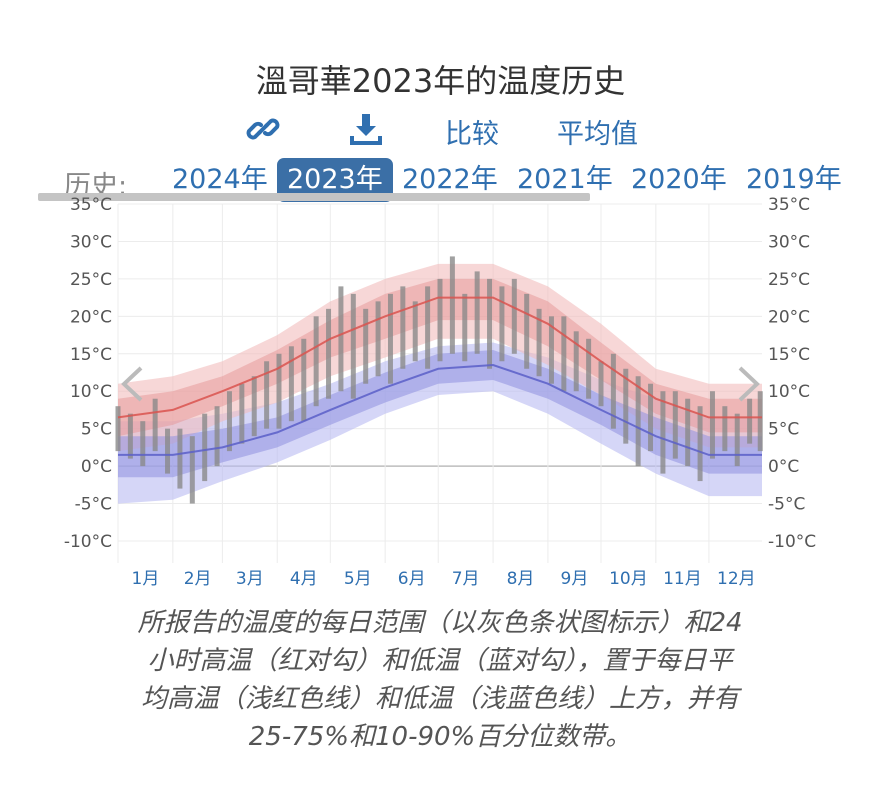  Describe the element at coordinates (628, 579) in the screenshot. I see `month-label: 10月` at that location.